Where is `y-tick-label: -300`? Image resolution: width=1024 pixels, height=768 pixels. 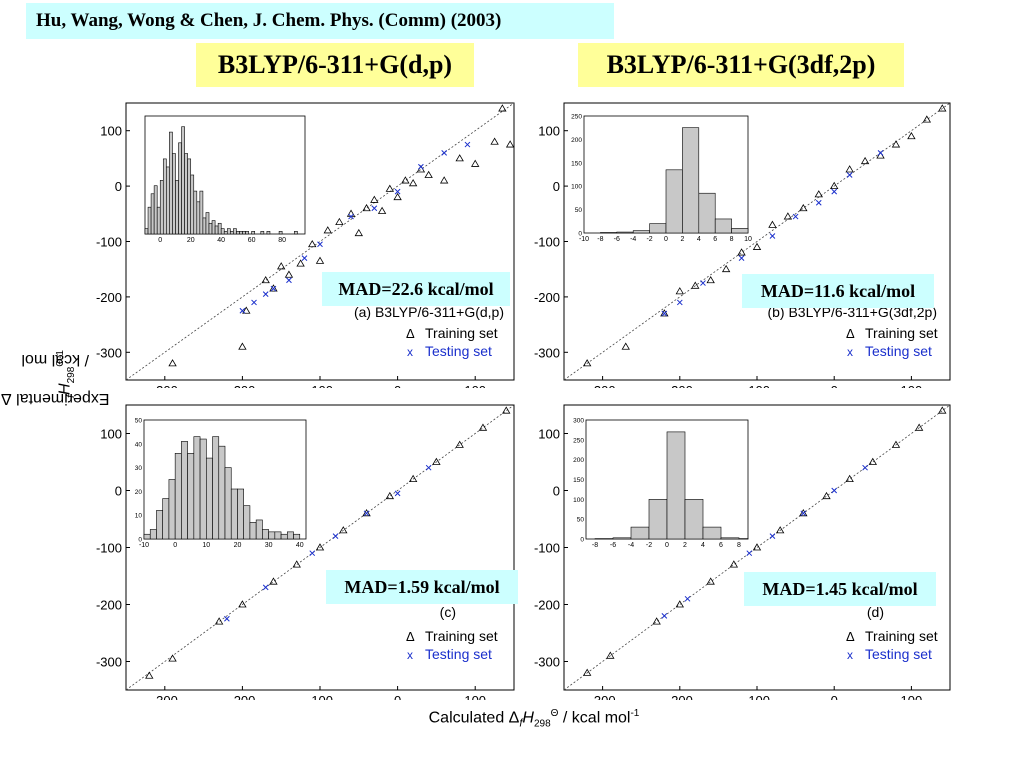
y-tick-label: -300 is located at coordinates (109, 352).